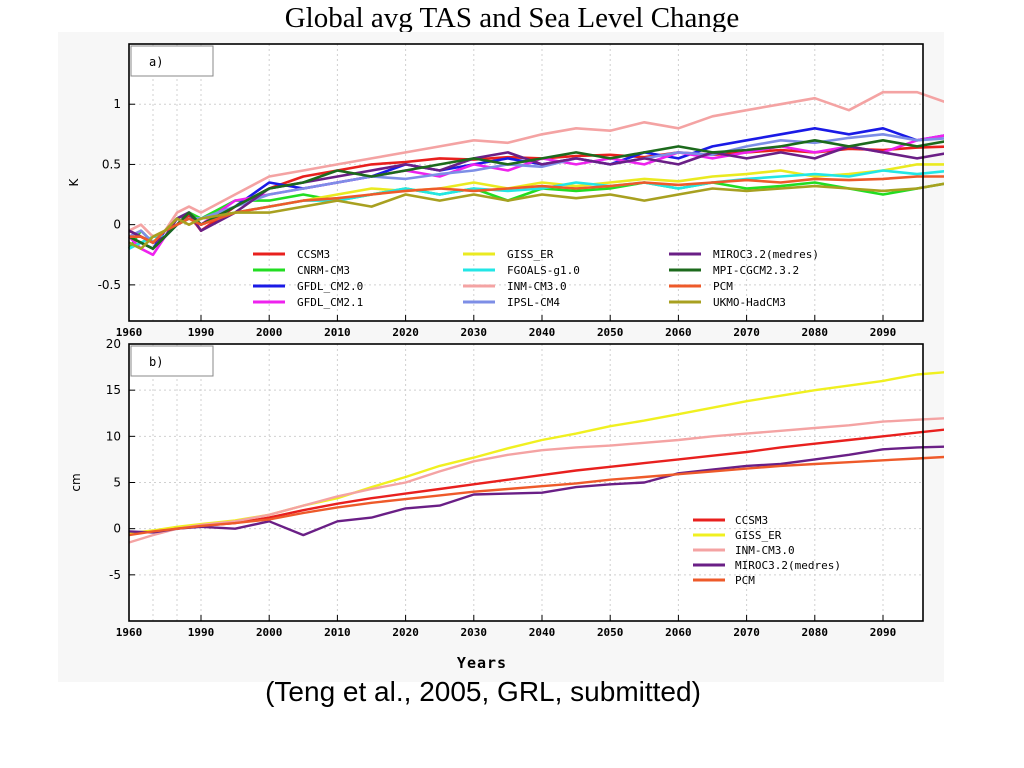 The height and width of the screenshot is (768, 1024). I want to click on panel-b-xtick-label: 2050, so click(610, 632).